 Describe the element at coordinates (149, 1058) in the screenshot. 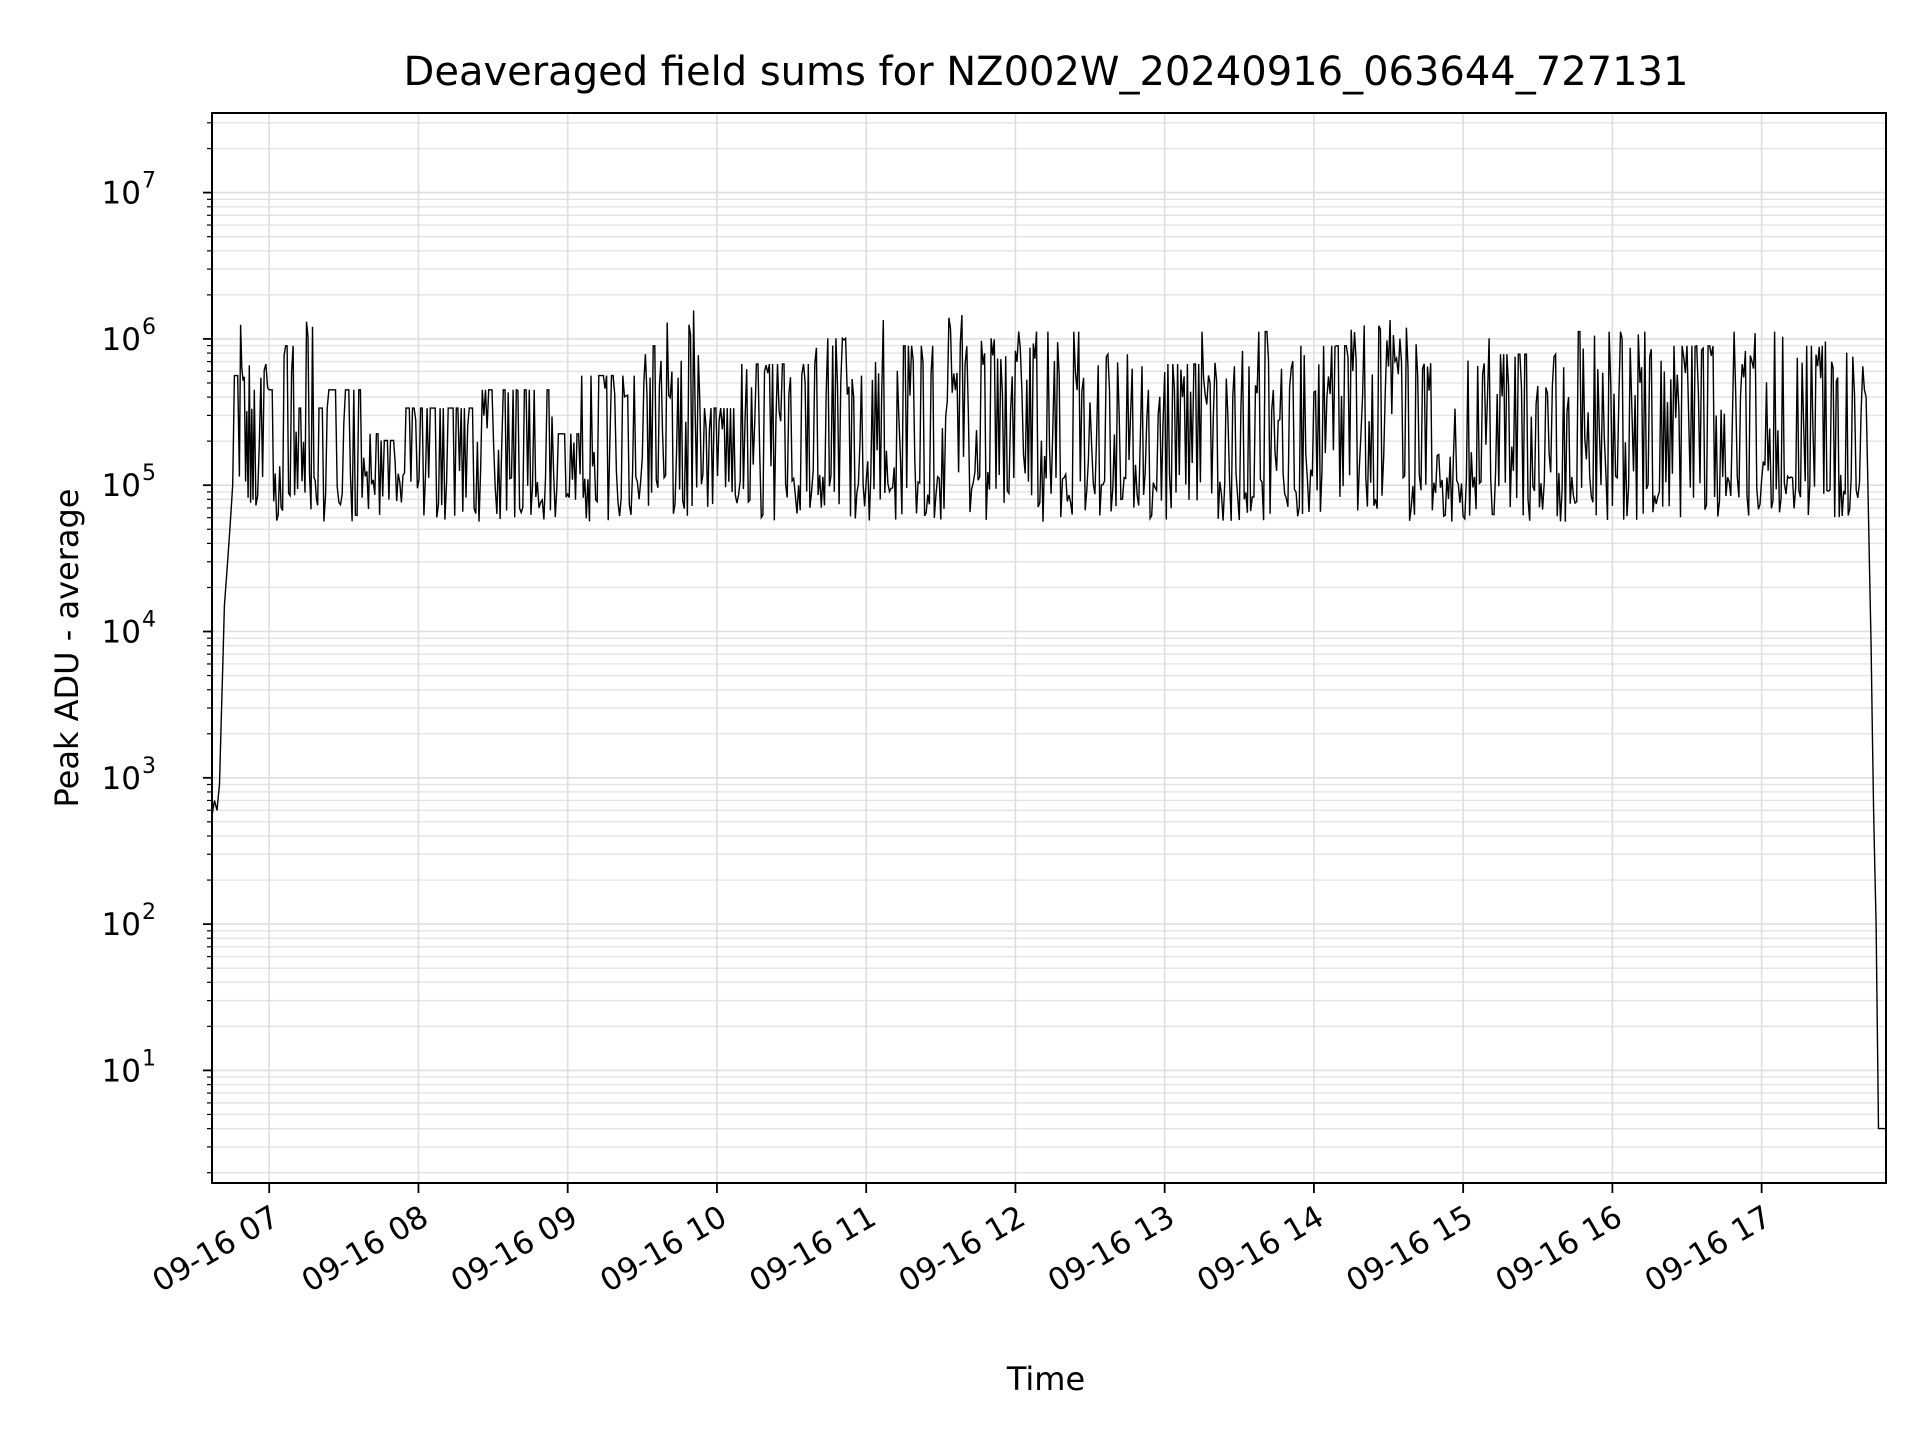

I see `y-tick-exponent: 1` at that location.